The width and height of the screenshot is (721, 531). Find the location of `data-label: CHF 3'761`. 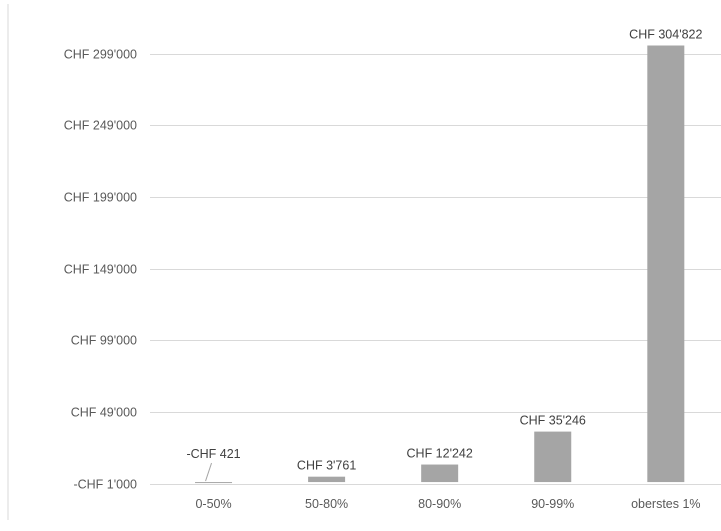

data-label: CHF 3'761 is located at coordinates (326, 466).